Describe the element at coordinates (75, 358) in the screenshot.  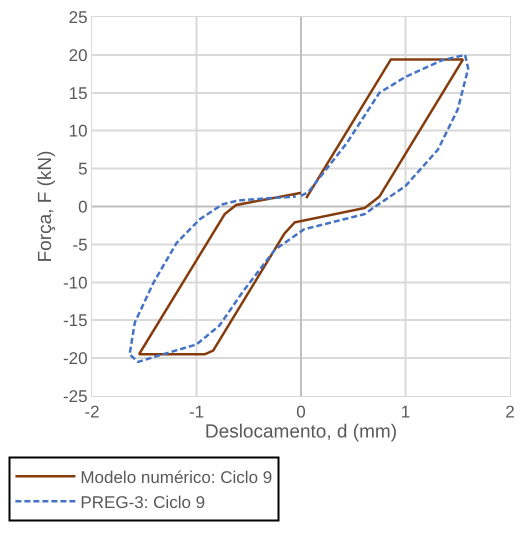
I see `y-tick-label: -20` at that location.